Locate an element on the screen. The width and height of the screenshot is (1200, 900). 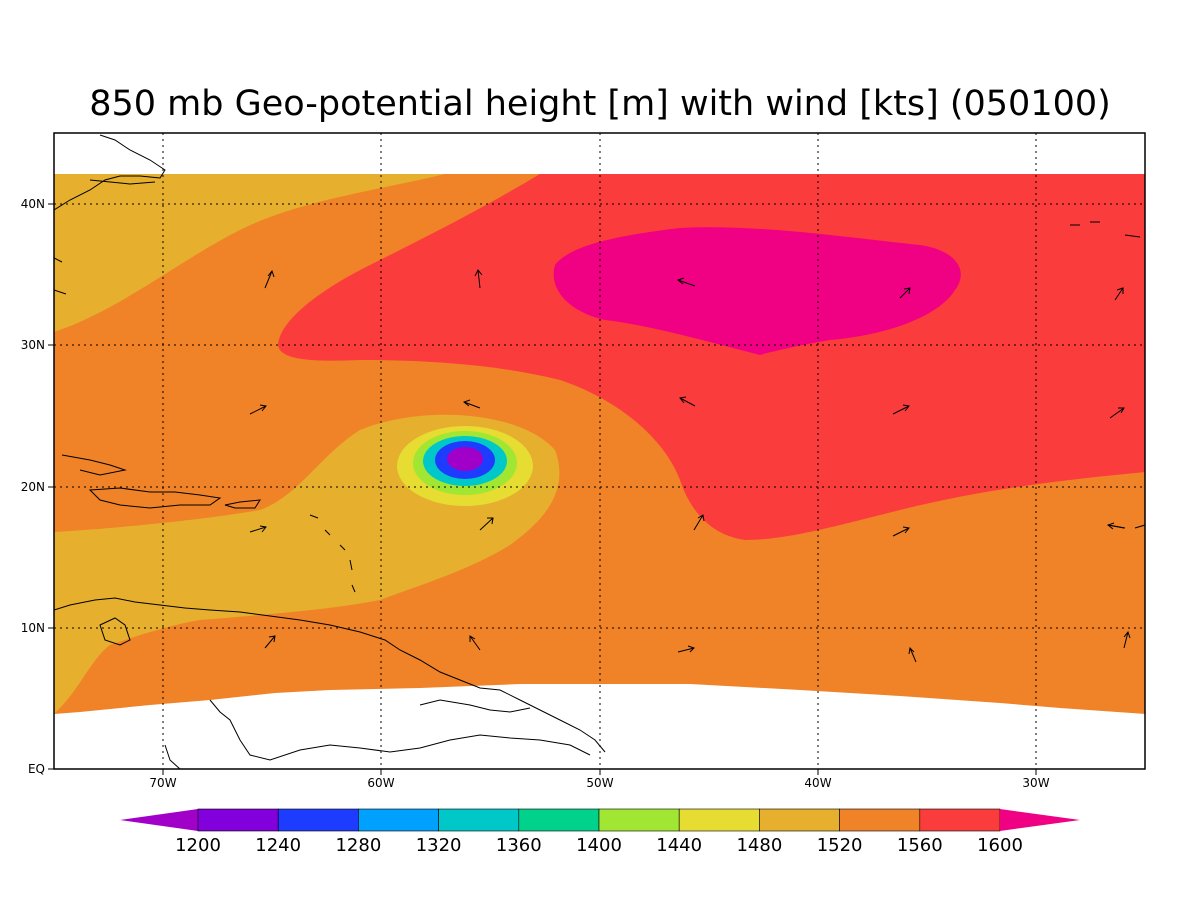
nodata-south is located at coordinates (599, 726).